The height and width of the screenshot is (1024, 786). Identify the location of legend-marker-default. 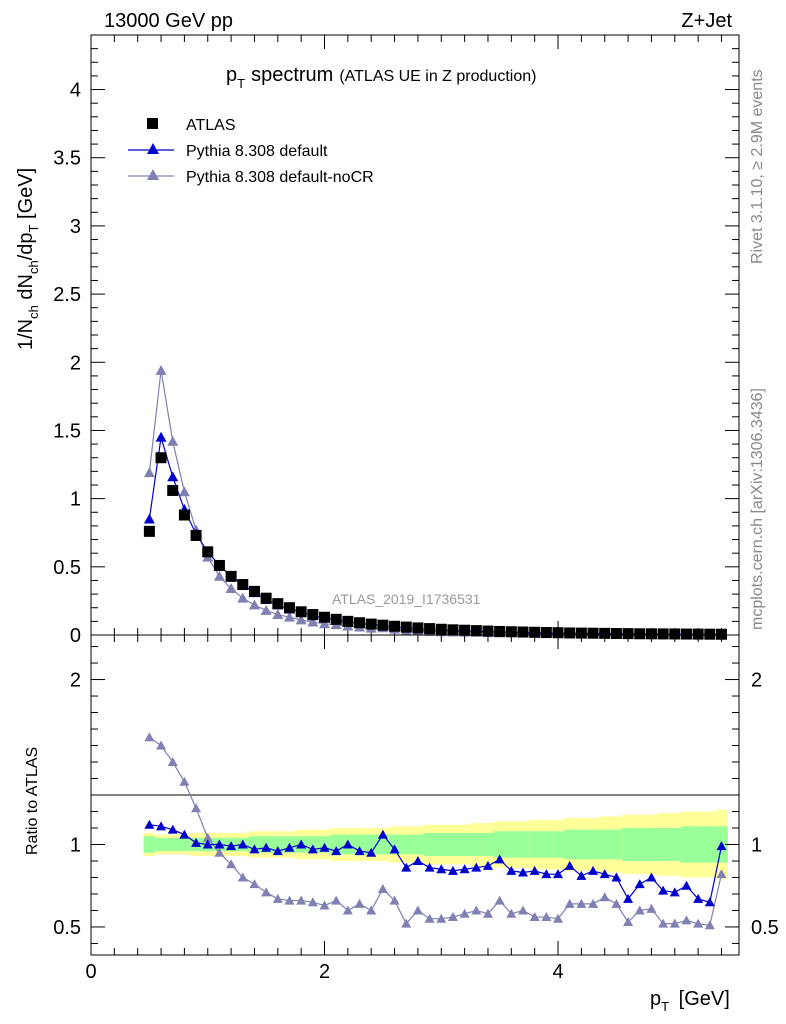
(153, 148).